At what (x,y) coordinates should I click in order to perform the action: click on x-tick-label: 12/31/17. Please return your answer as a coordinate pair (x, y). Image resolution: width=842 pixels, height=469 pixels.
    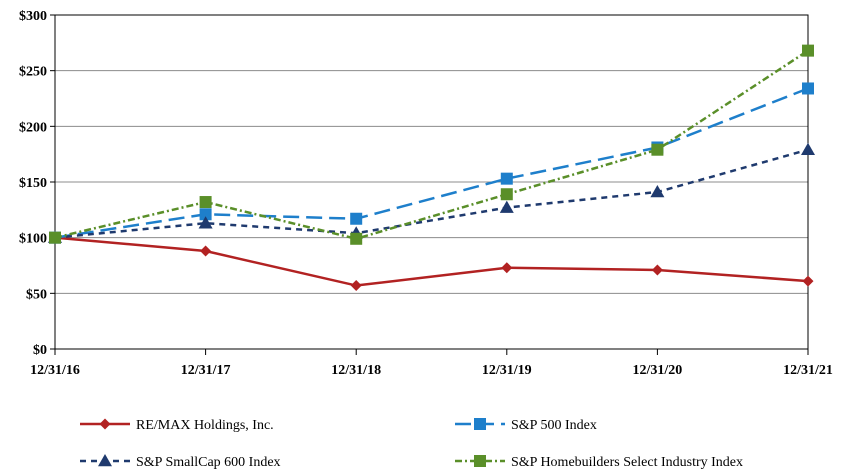
    Looking at the image, I should click on (206, 370).